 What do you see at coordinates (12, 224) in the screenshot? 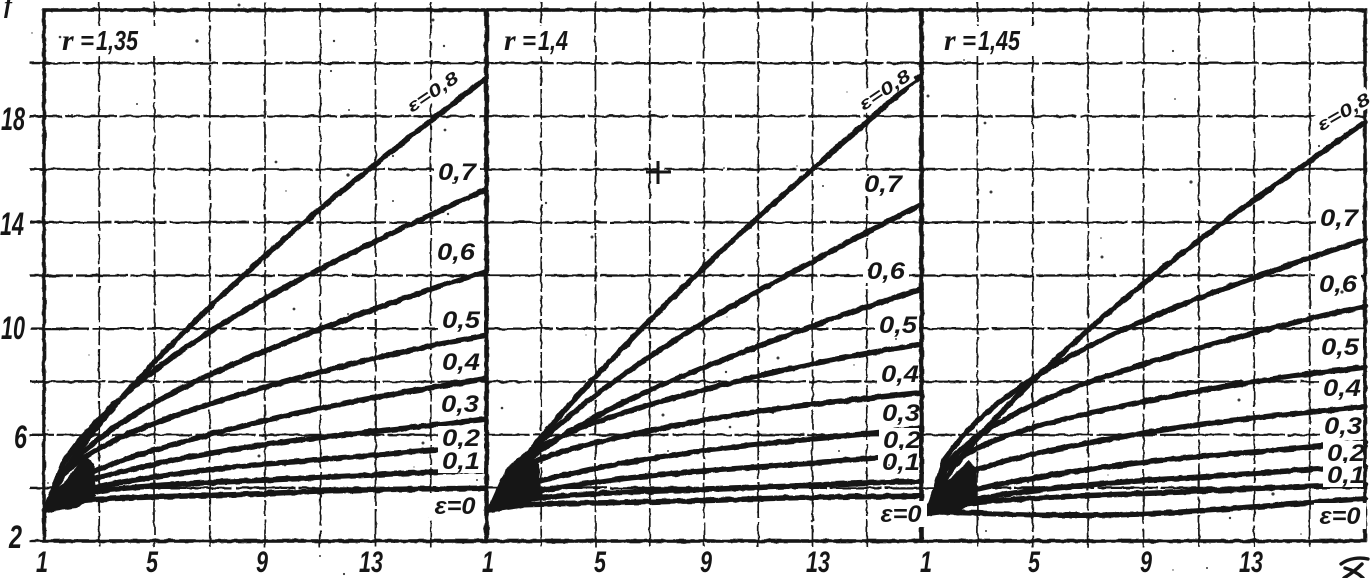
I see `svg-text: 14` at bounding box center [12, 224].